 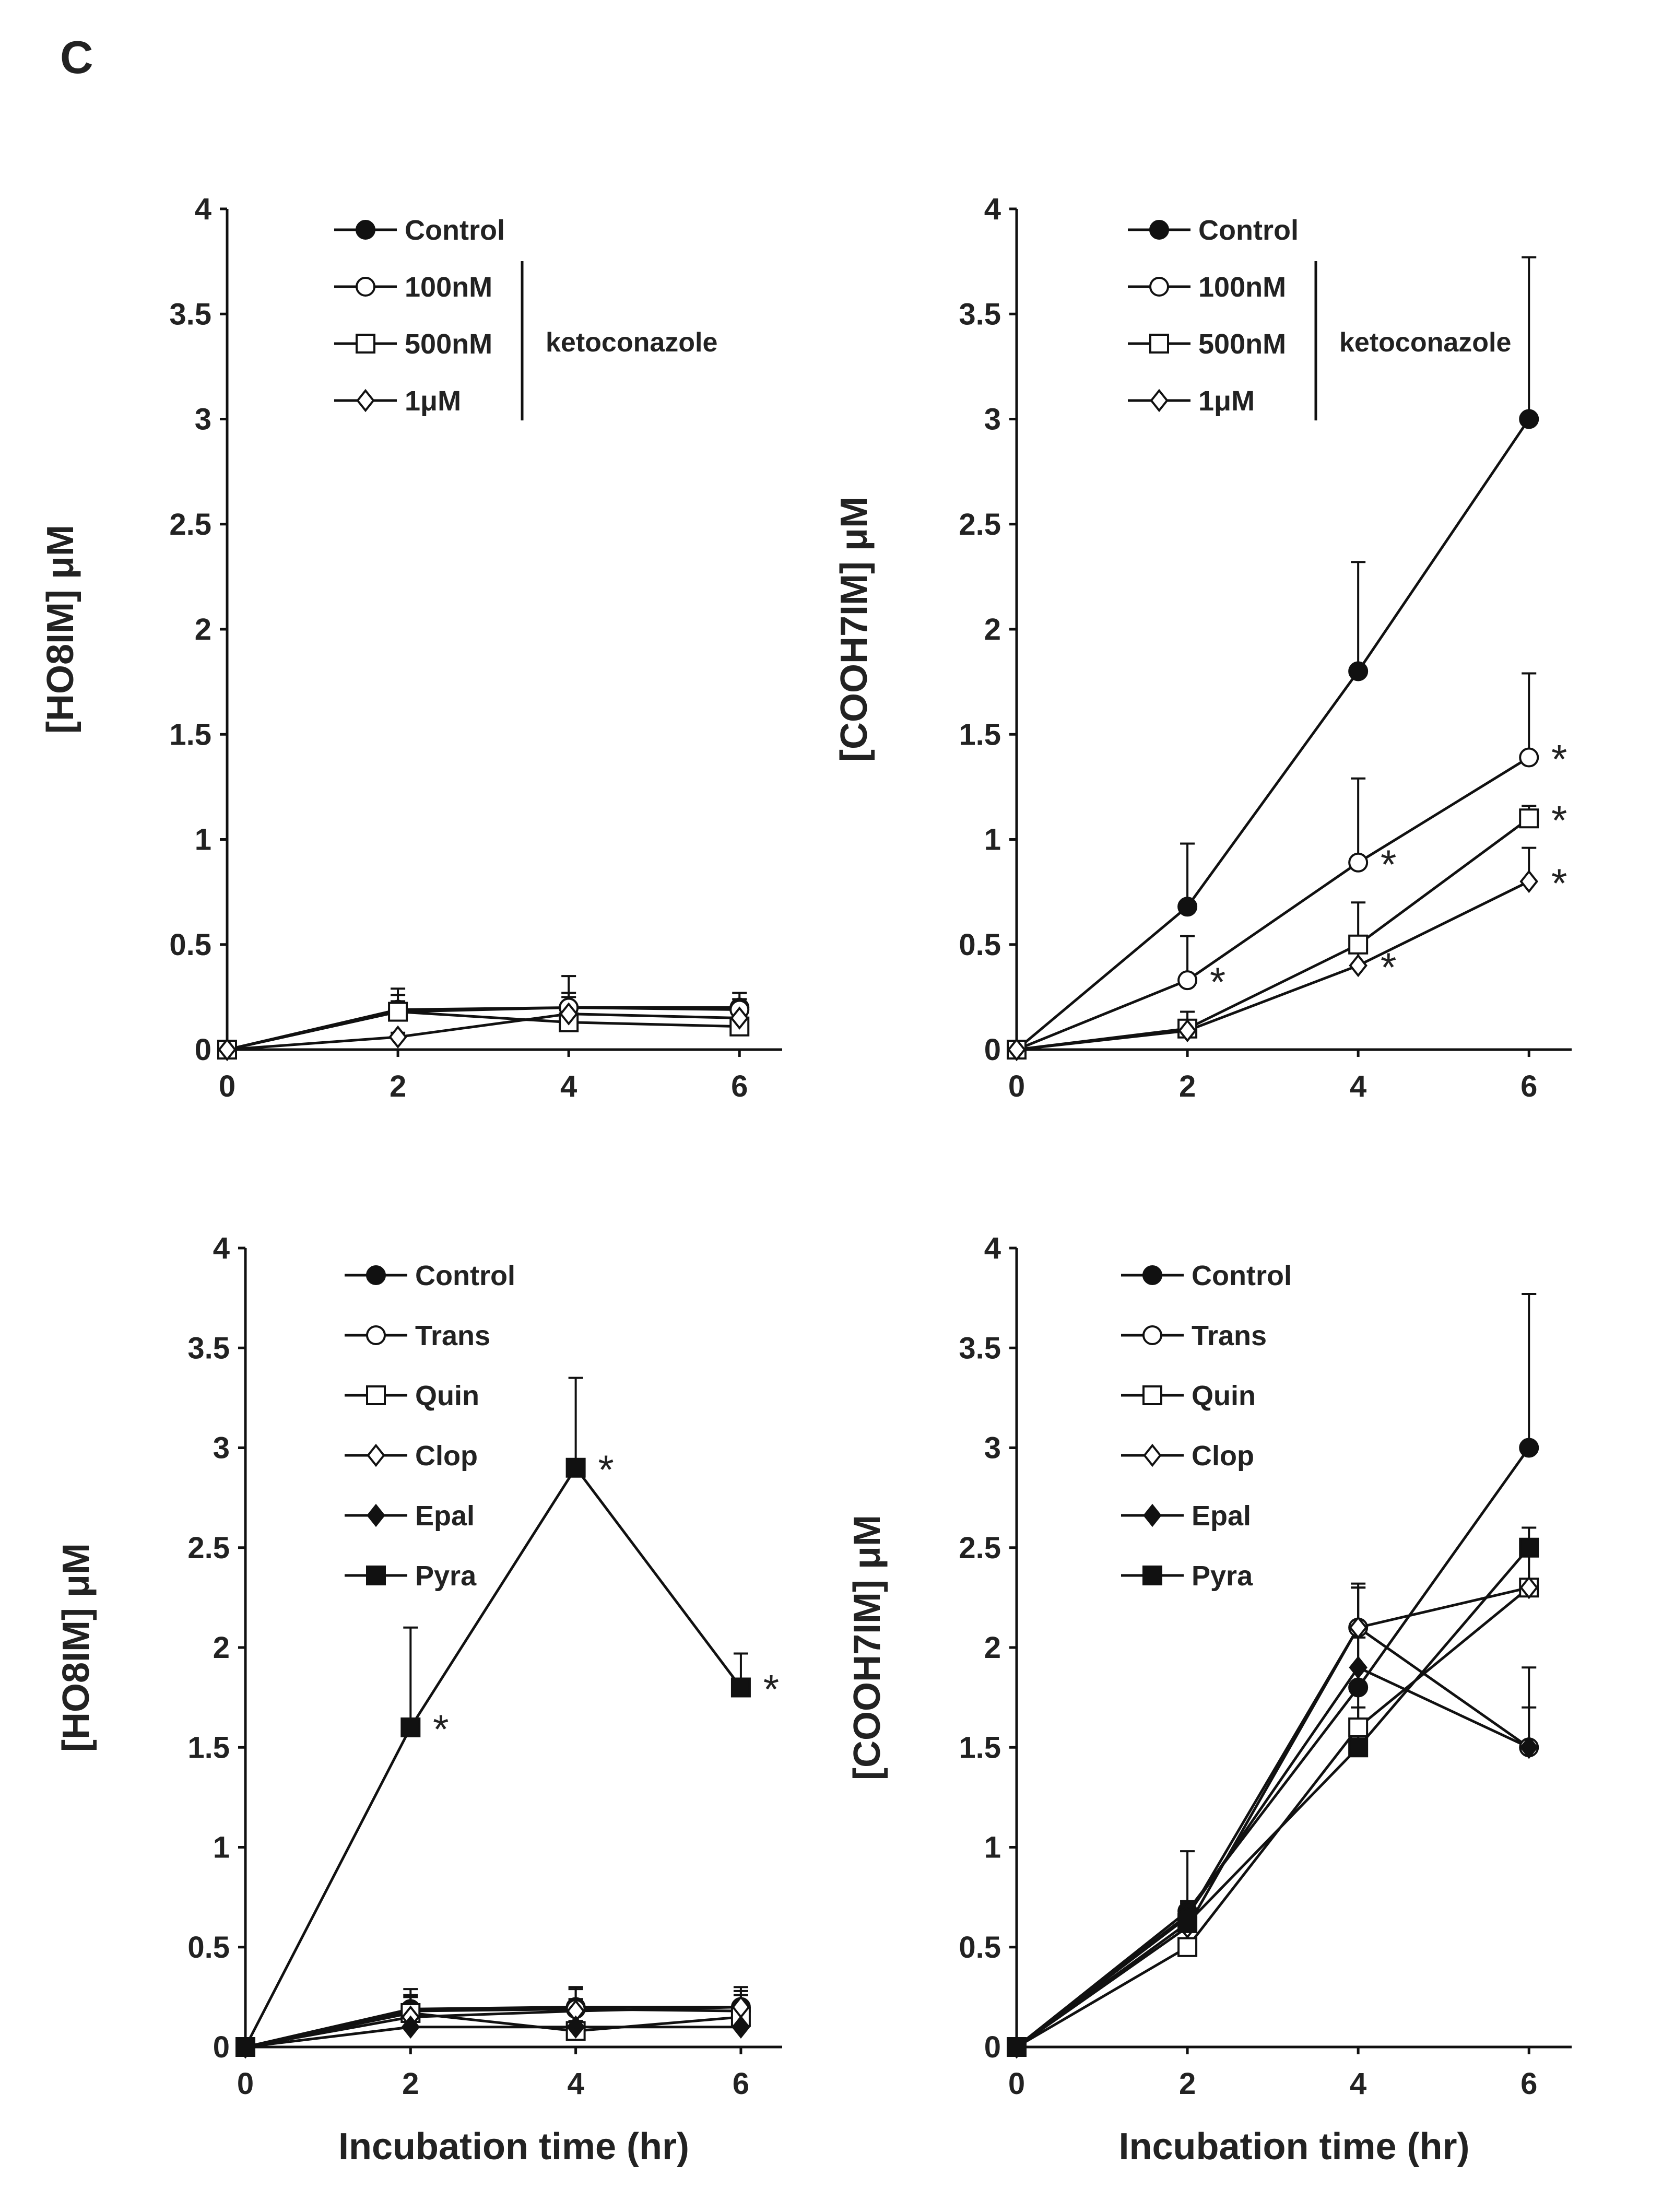 I want to click on y-tick-label: 1, so click(x=992, y=840).